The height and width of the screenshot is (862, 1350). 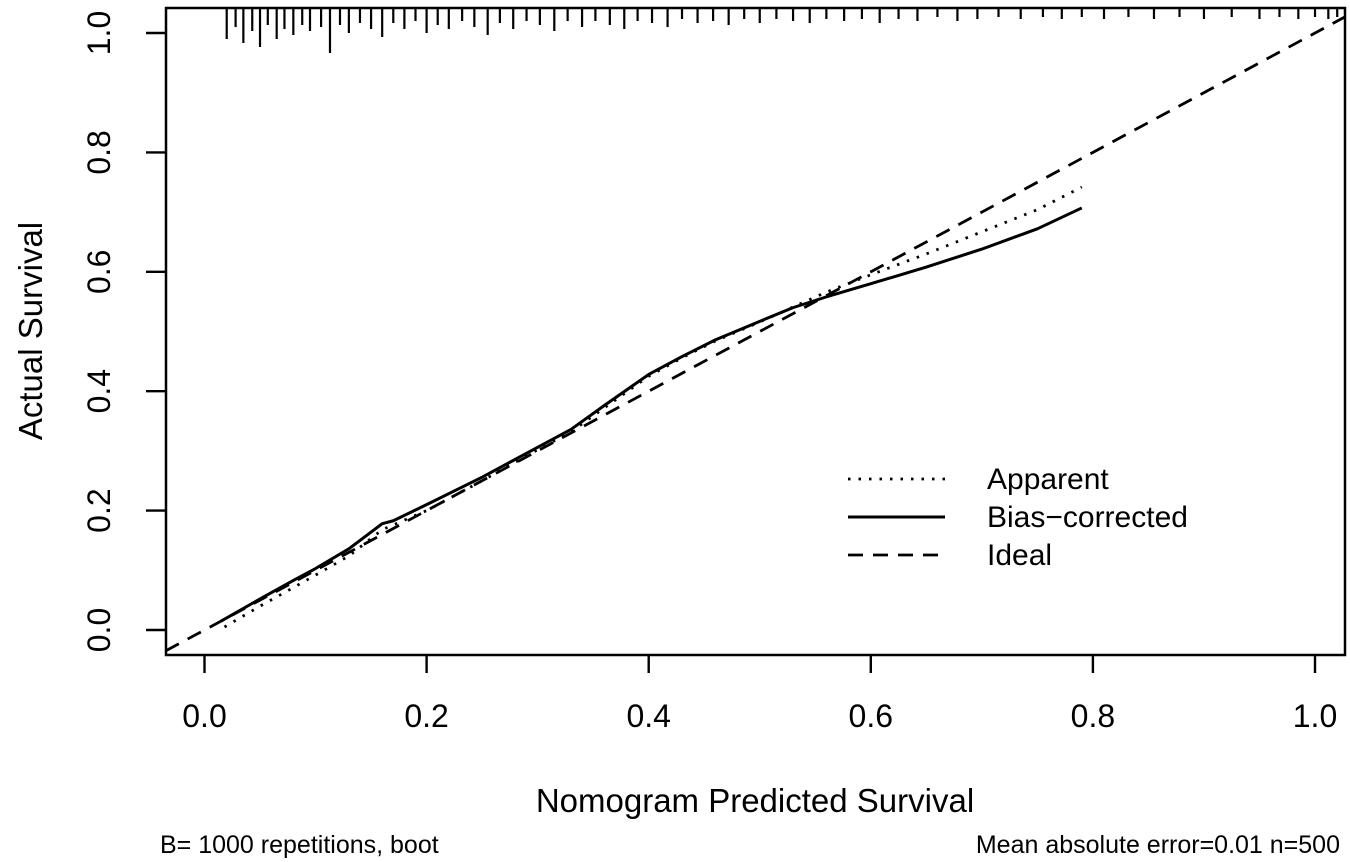 What do you see at coordinates (1048, 479) in the screenshot?
I see `legend-label: Apparent` at bounding box center [1048, 479].